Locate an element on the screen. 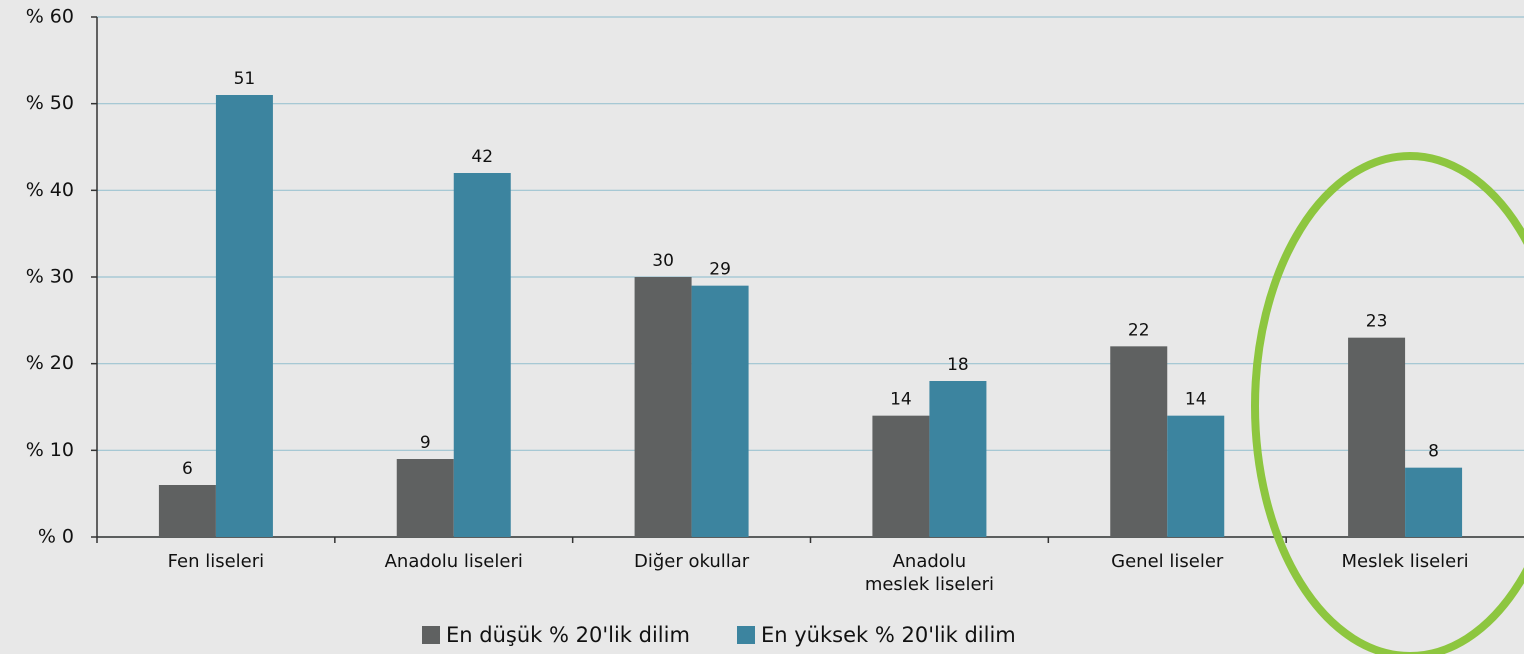 The image size is (1524, 654). value-label: 51 is located at coordinates (245, 79).